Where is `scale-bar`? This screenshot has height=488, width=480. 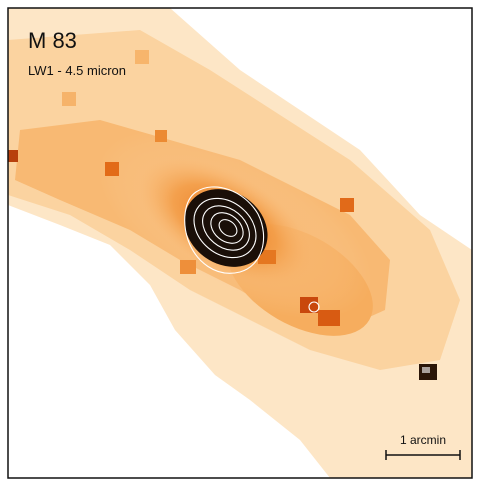
scale-bar is located at coordinates (423, 455).